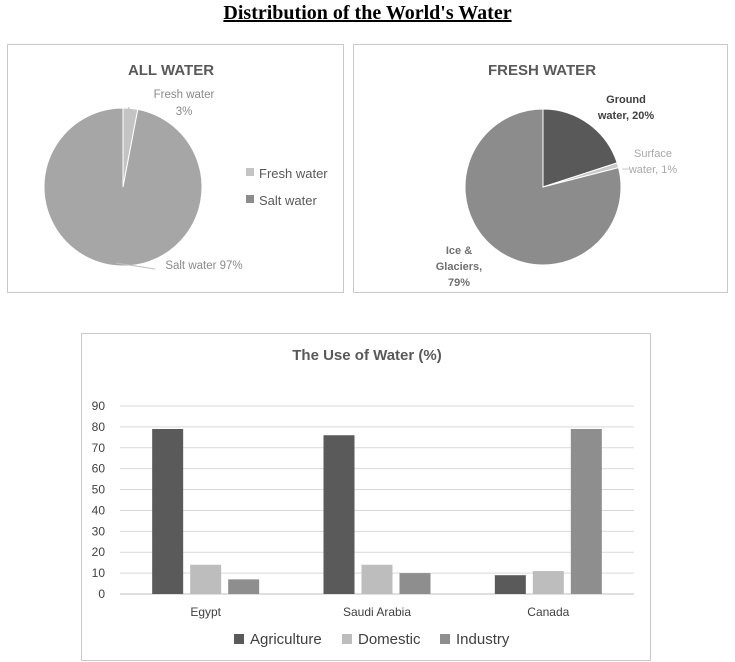  I want to click on y-tick-label: 80, so click(99, 427).